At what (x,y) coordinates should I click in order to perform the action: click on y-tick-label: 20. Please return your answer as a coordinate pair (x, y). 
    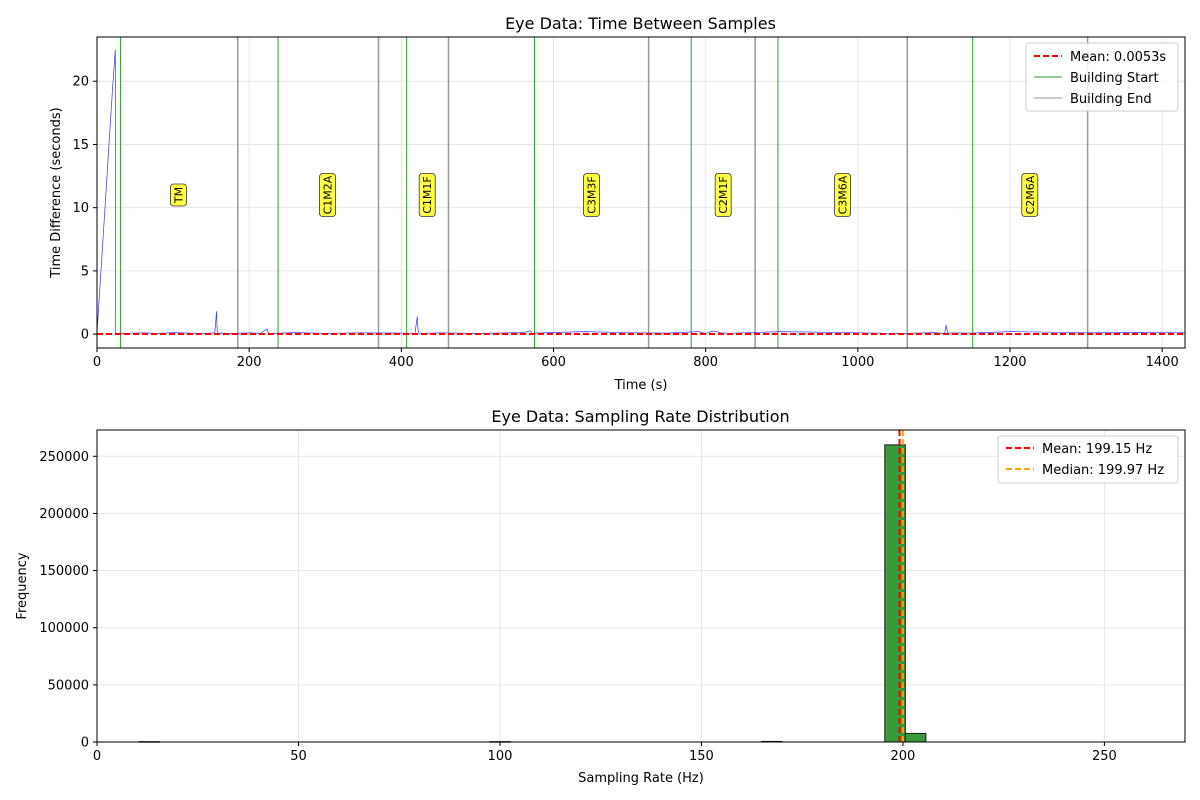
    Looking at the image, I should click on (80, 82).